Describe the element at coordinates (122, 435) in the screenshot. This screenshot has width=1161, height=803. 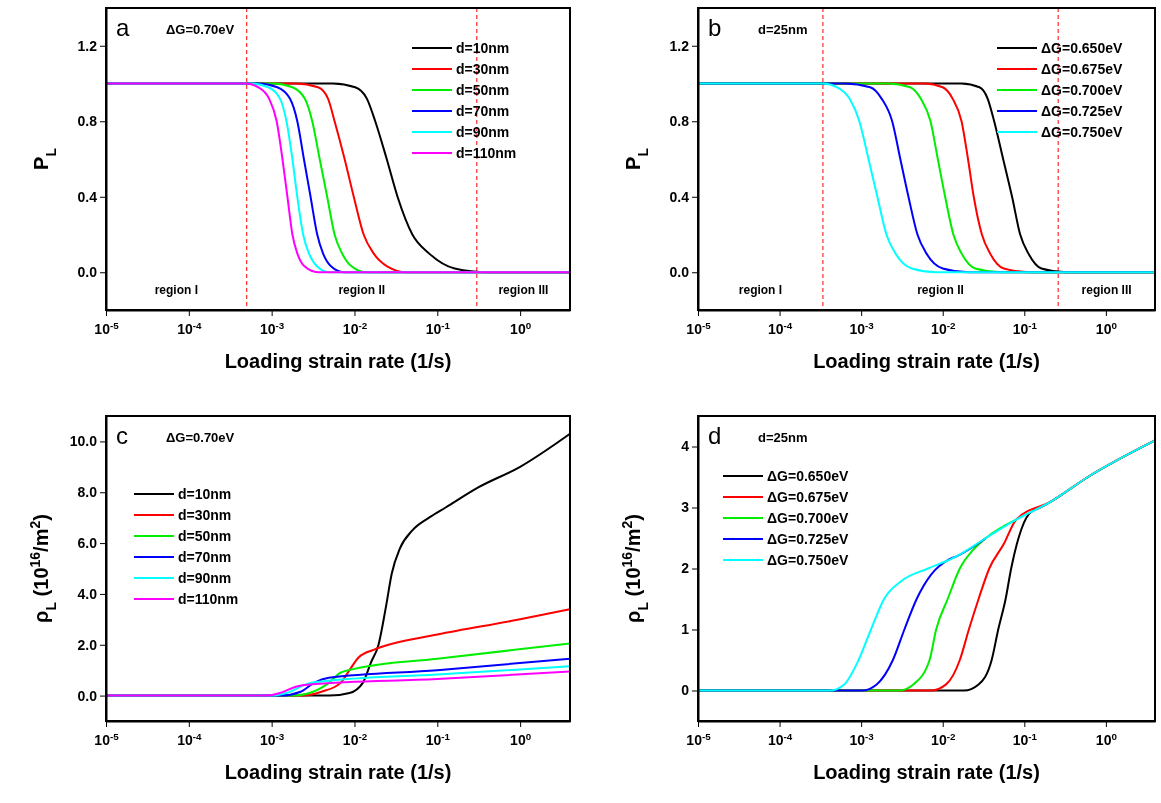
I see `chart-title: c` at that location.